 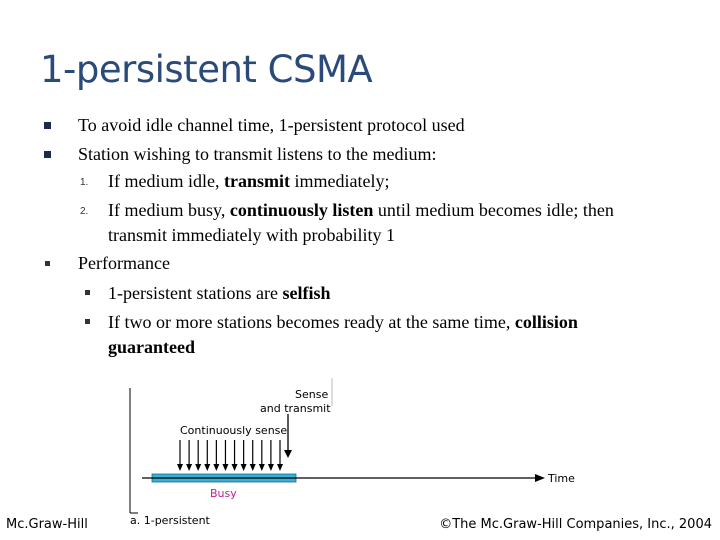 What do you see at coordinates (561, 478) in the screenshot?
I see `time-label: Time` at bounding box center [561, 478].